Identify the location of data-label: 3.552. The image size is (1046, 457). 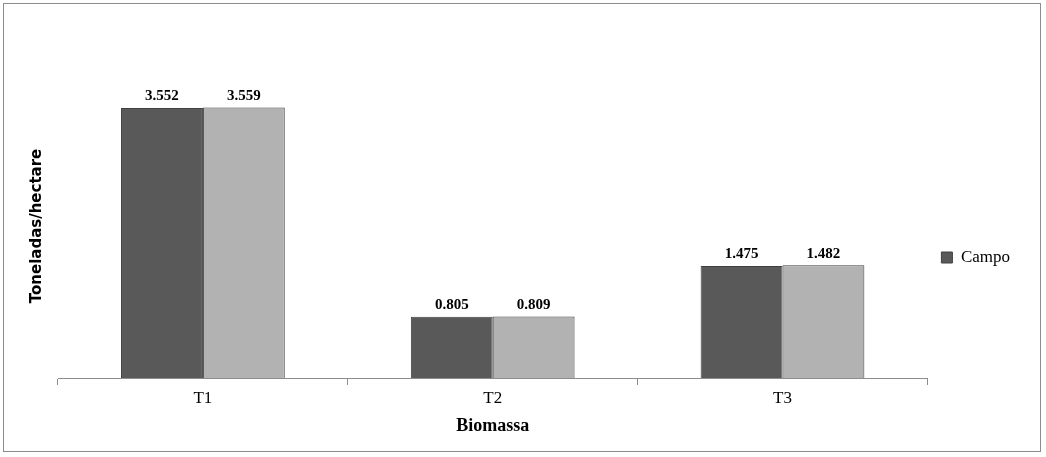
(162, 95).